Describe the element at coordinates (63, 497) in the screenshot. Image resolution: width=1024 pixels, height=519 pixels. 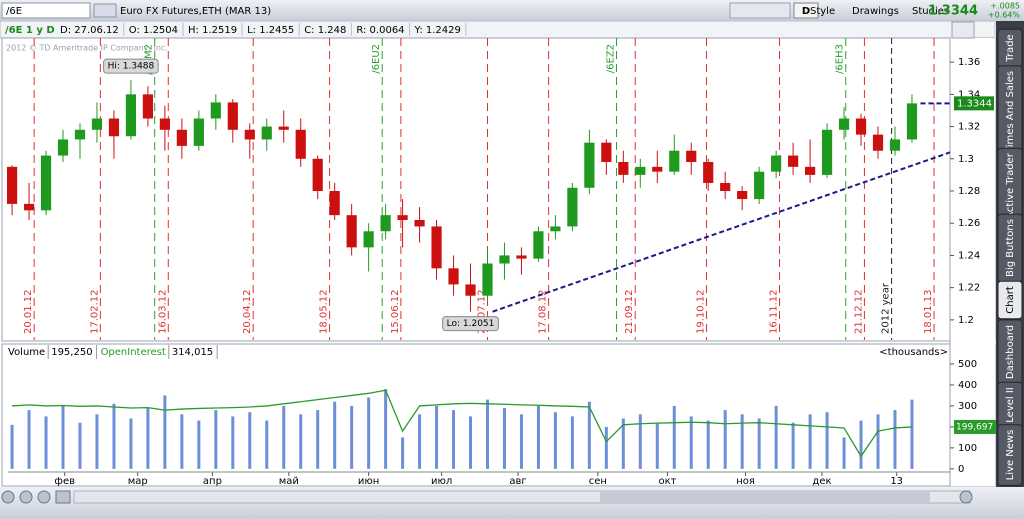
I see `scroll-icon` at that location.